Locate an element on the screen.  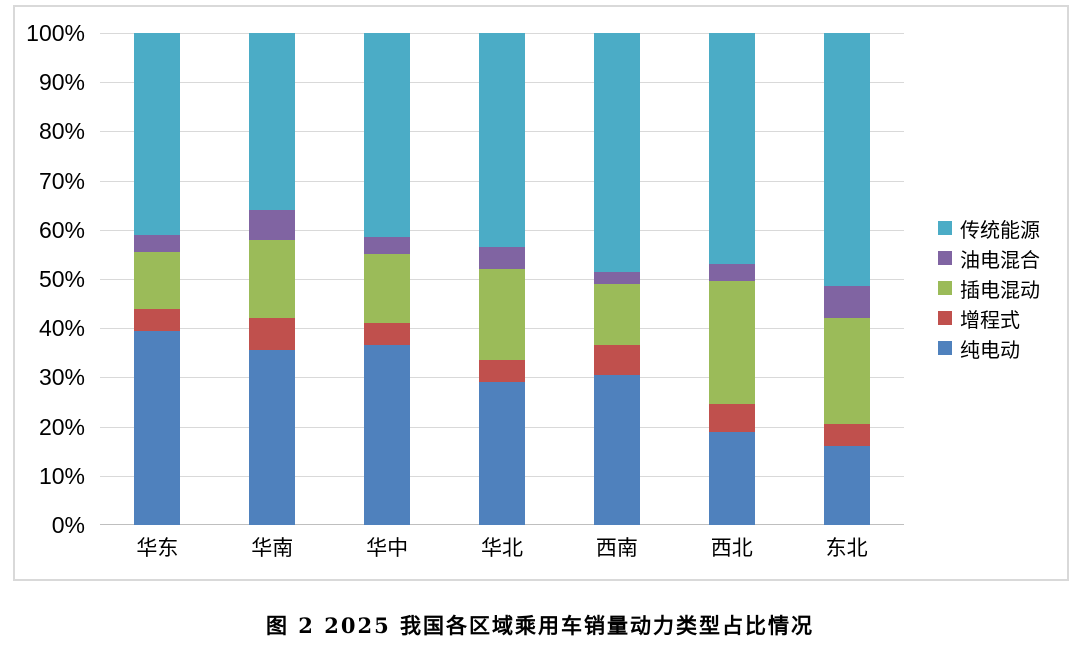
legend: 传统能源油电混合插电混动增程式纯电动 is located at coordinates (989, 288).